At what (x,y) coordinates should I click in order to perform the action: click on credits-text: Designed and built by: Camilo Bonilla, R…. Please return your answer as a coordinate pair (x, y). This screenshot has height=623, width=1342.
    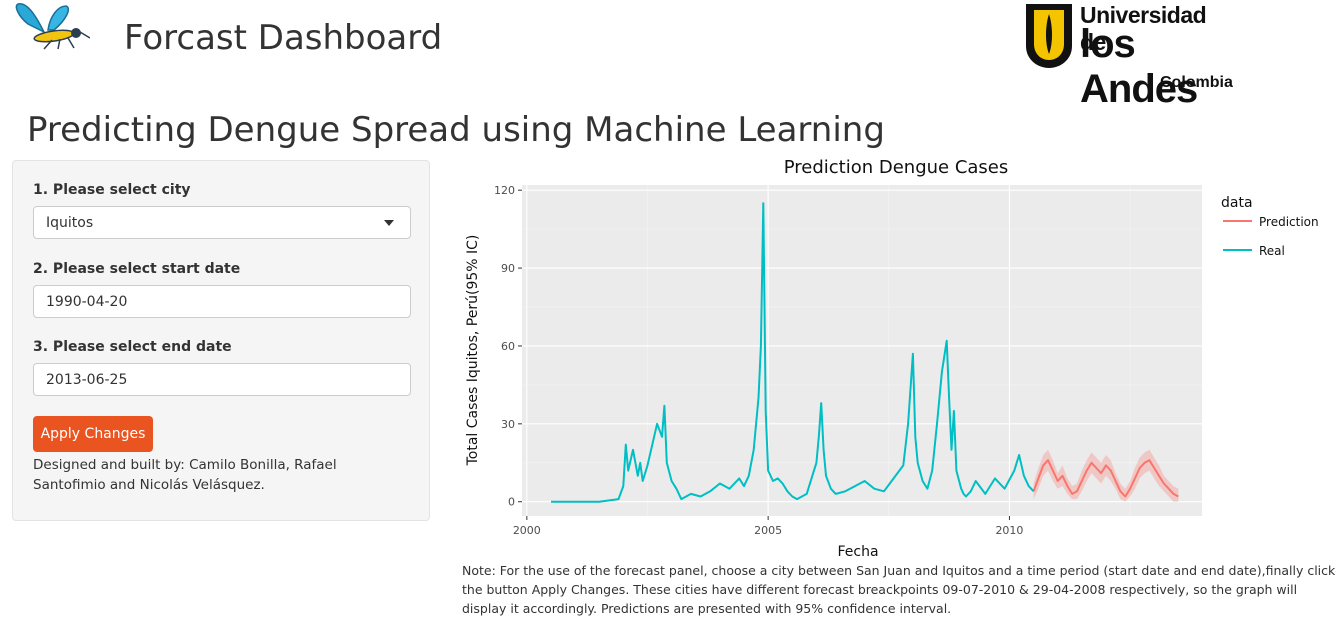
    Looking at the image, I should click on (185, 475).